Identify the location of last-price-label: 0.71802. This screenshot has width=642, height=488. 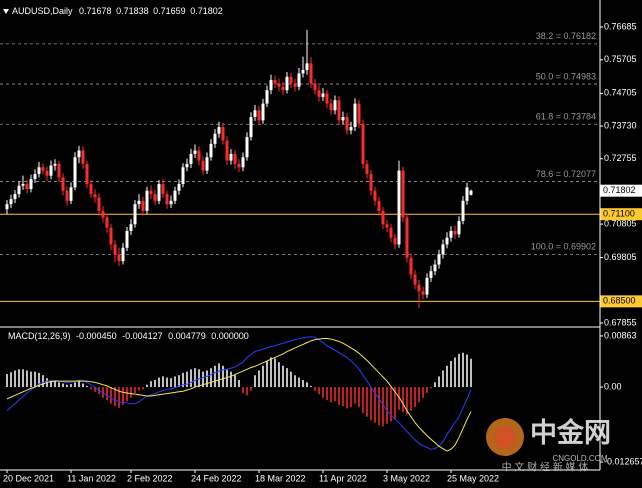
(619, 190).